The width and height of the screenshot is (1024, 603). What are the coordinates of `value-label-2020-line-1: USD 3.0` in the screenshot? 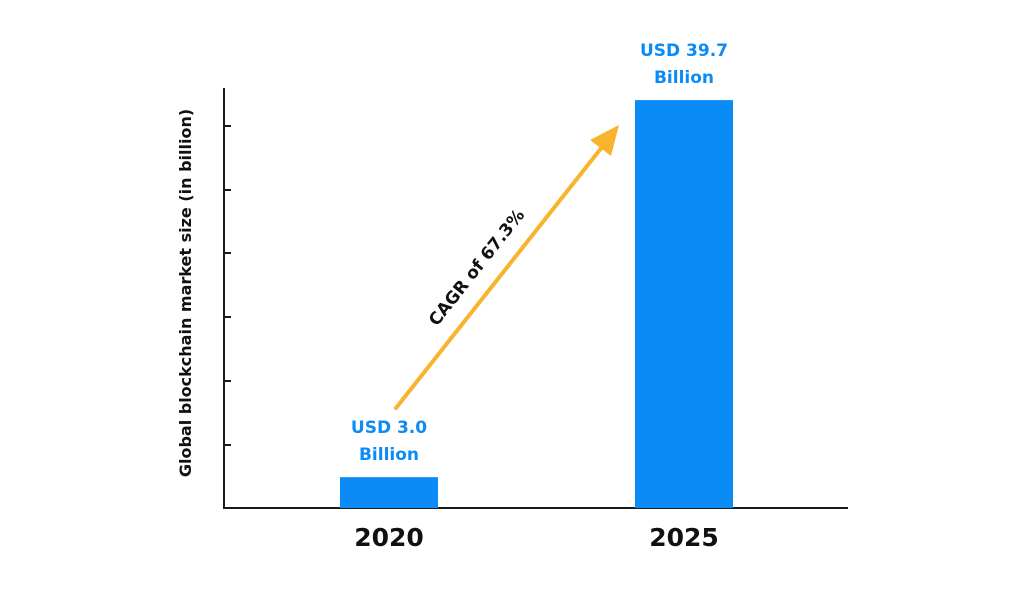 It's located at (389, 428).